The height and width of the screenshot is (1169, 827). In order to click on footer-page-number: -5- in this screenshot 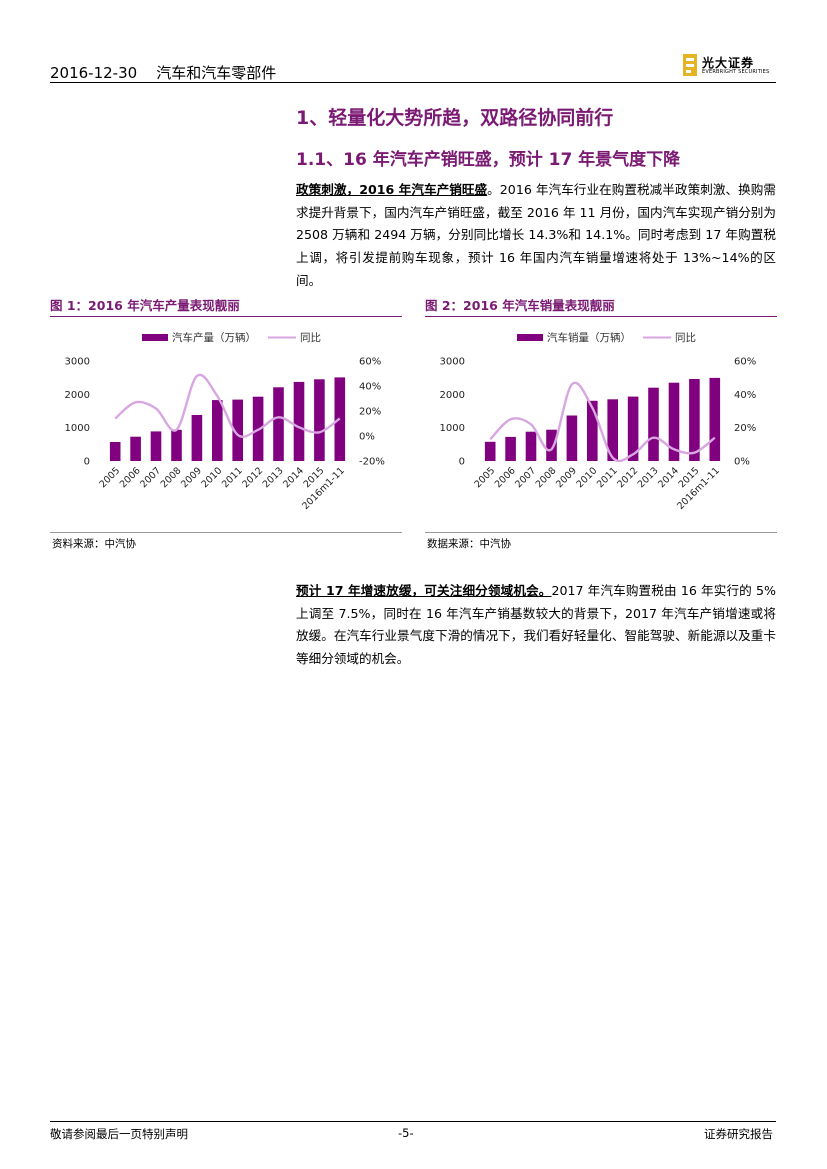, I will do `click(406, 1133)`.